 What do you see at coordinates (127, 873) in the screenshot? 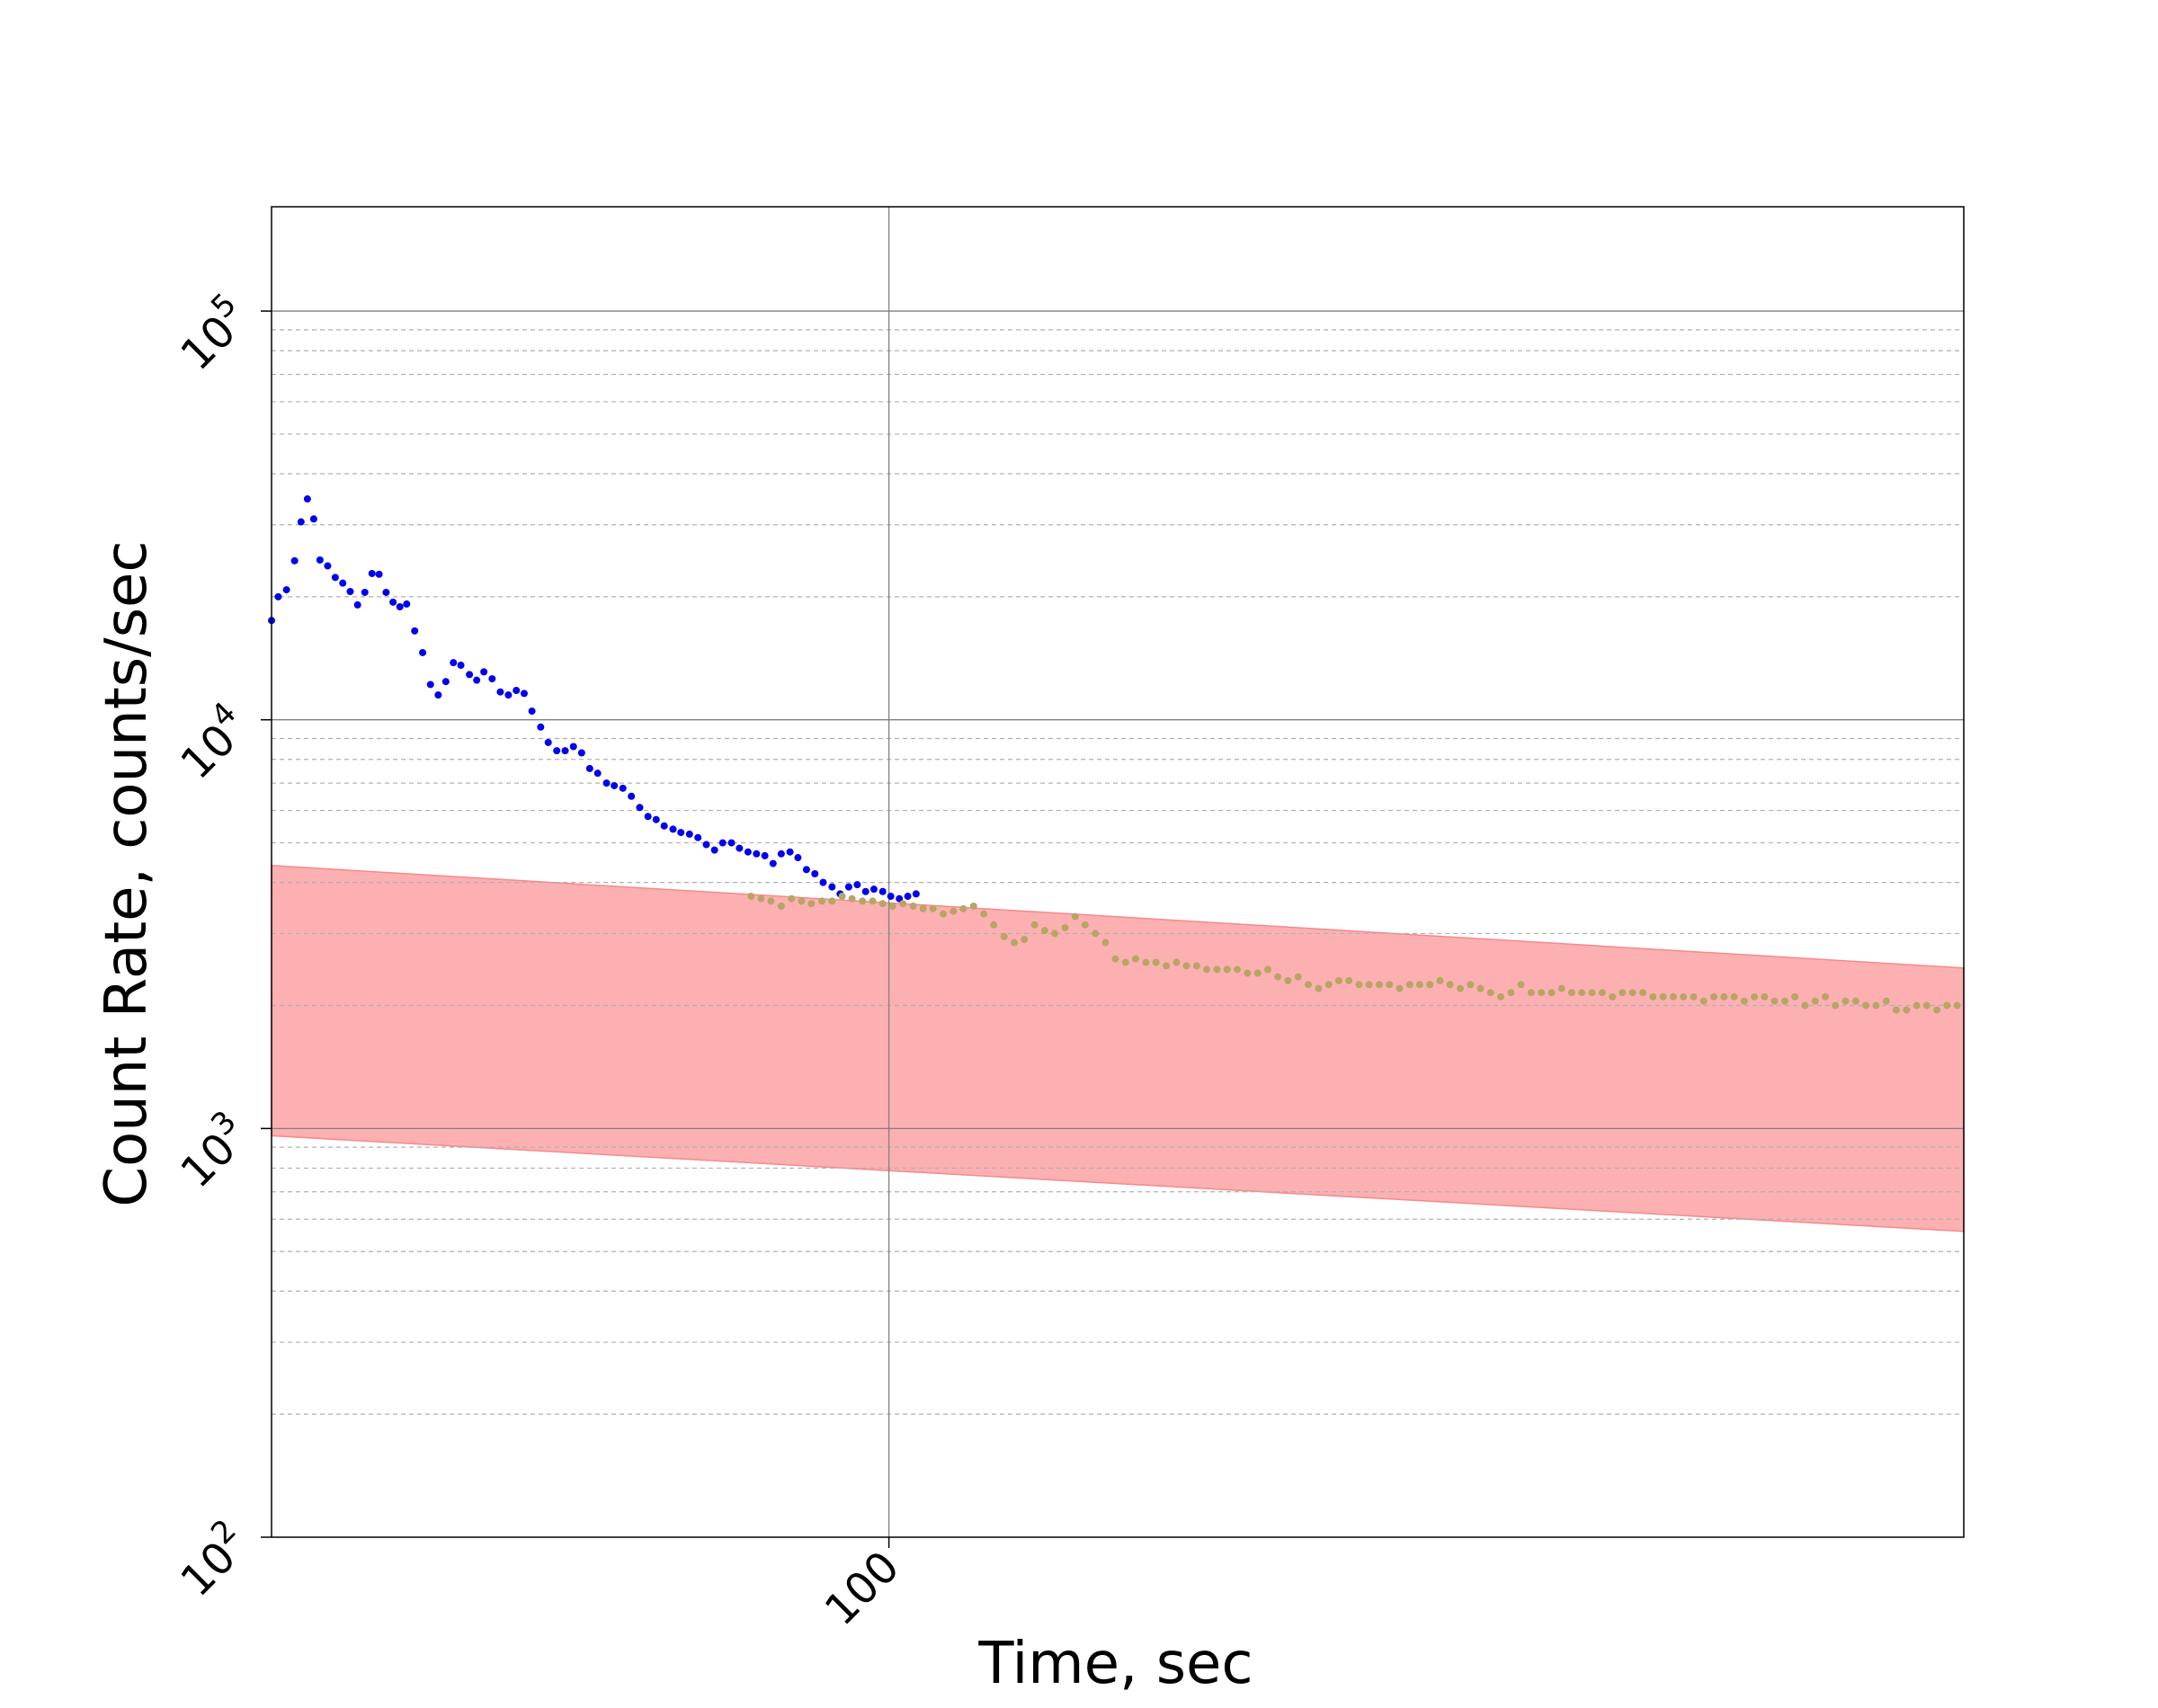
I see `y-axis-label: Count Rate, counts/sec` at bounding box center [127, 873].